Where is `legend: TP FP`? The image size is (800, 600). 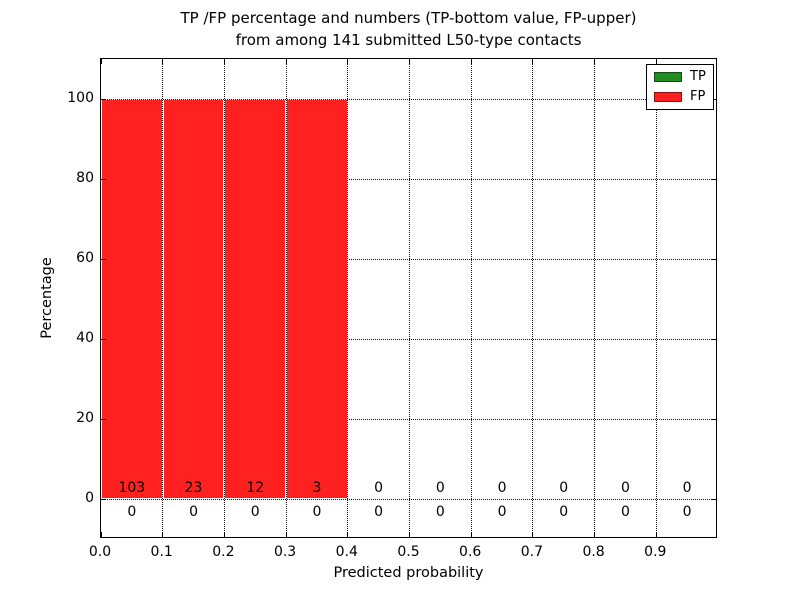 legend: TP FP is located at coordinates (680, 87).